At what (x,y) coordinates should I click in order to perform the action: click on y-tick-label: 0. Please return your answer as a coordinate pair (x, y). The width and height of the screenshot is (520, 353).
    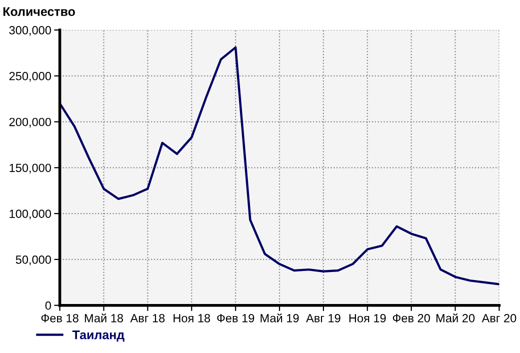
    Looking at the image, I should click on (48, 305).